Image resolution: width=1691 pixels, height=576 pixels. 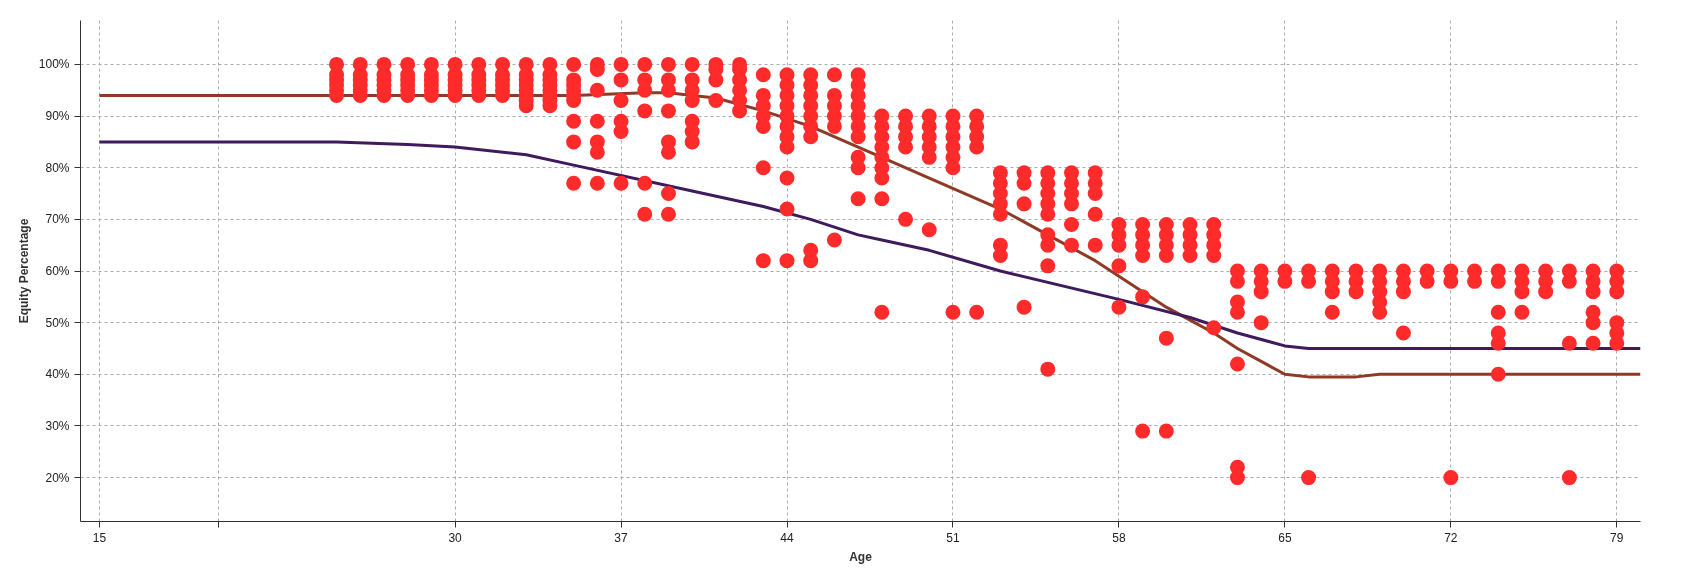 What do you see at coordinates (953, 537) in the screenshot?
I see `x-tick-label: 51` at bounding box center [953, 537].